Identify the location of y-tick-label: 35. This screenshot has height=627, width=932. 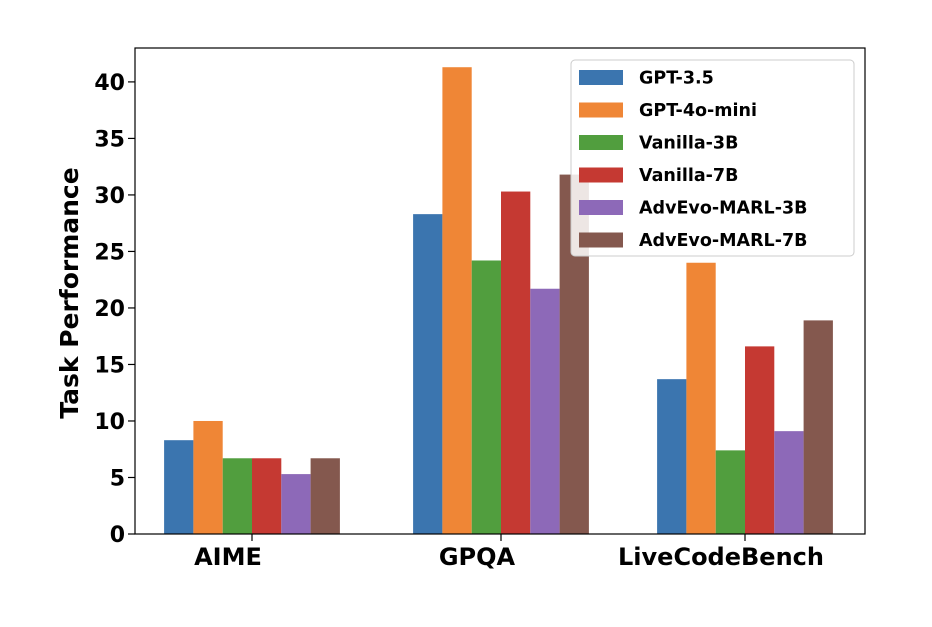
(109, 139).